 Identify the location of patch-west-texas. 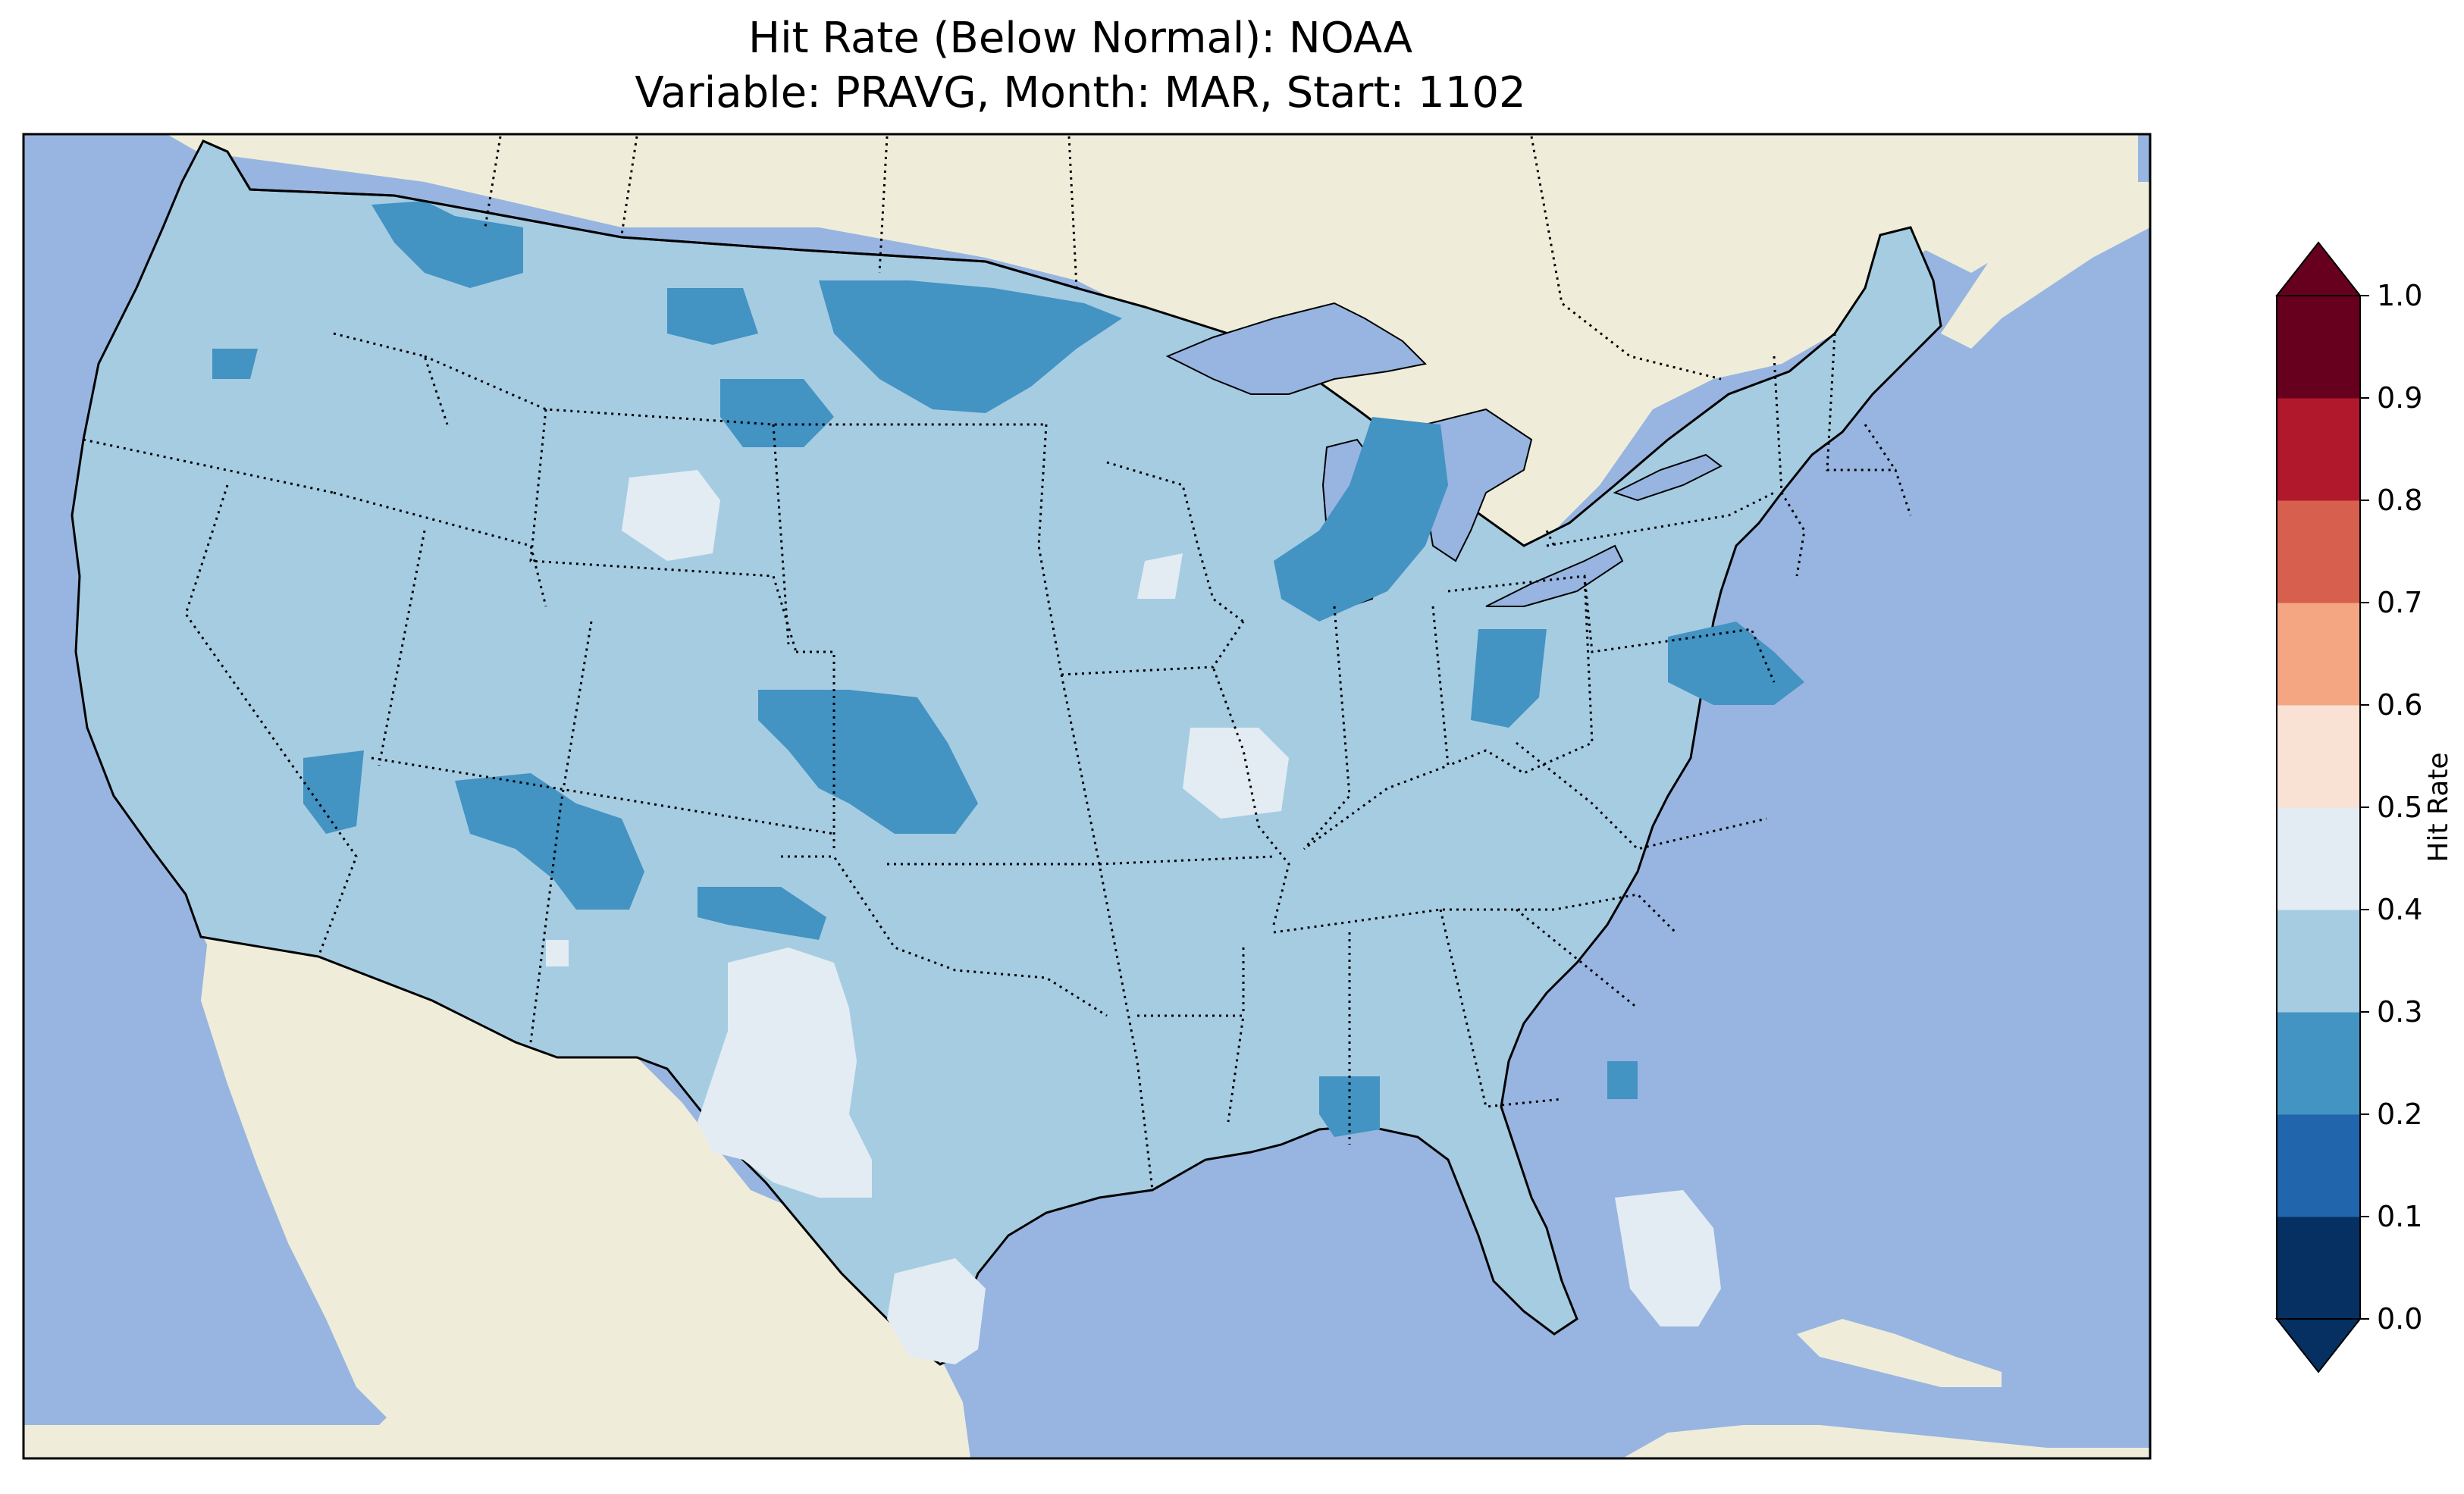
(785, 1072).